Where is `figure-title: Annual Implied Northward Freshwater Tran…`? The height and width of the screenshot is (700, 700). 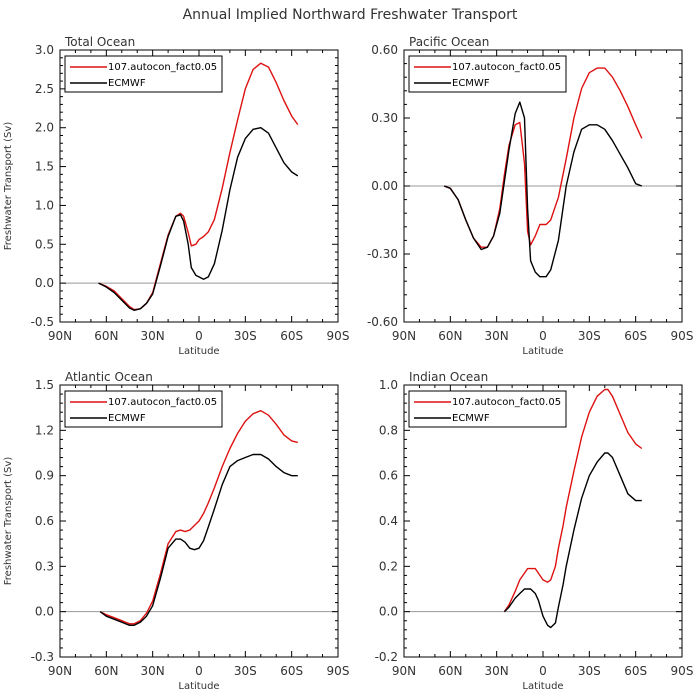
figure-title: Annual Implied Northward Freshwater Tran… is located at coordinates (350, 15).